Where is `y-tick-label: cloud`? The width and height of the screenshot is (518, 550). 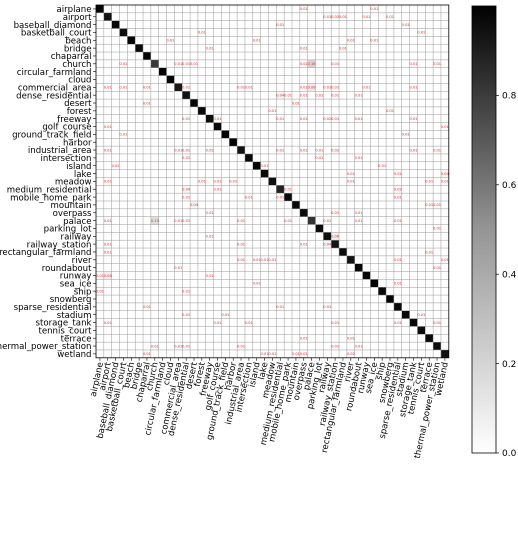
y-tick-label: cloud is located at coordinates (79, 81).